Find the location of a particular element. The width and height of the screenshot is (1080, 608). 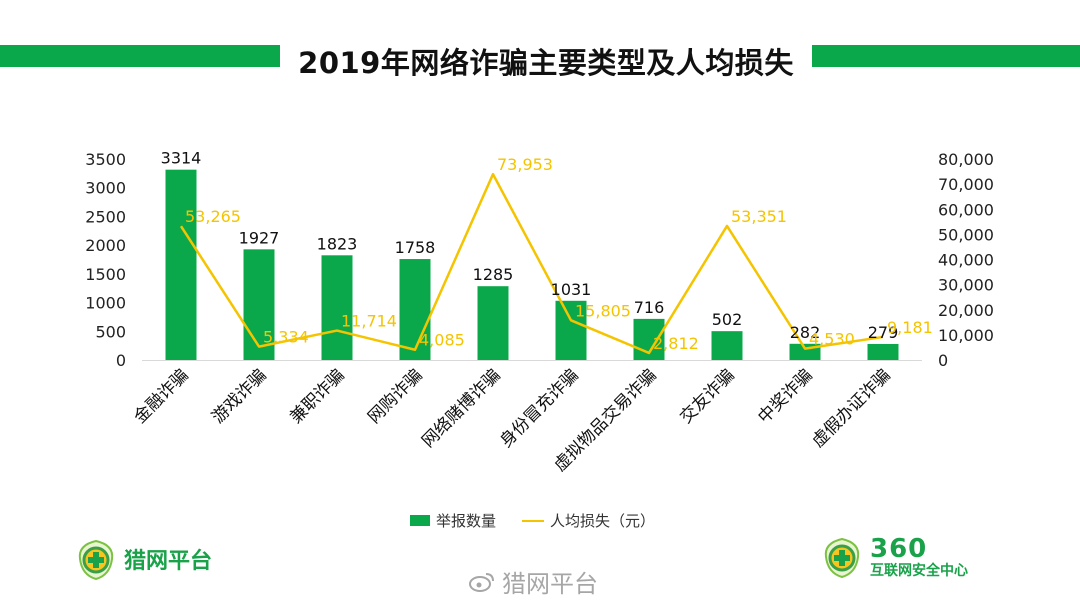

right-axis-tick-label: 30,000 is located at coordinates (966, 285).